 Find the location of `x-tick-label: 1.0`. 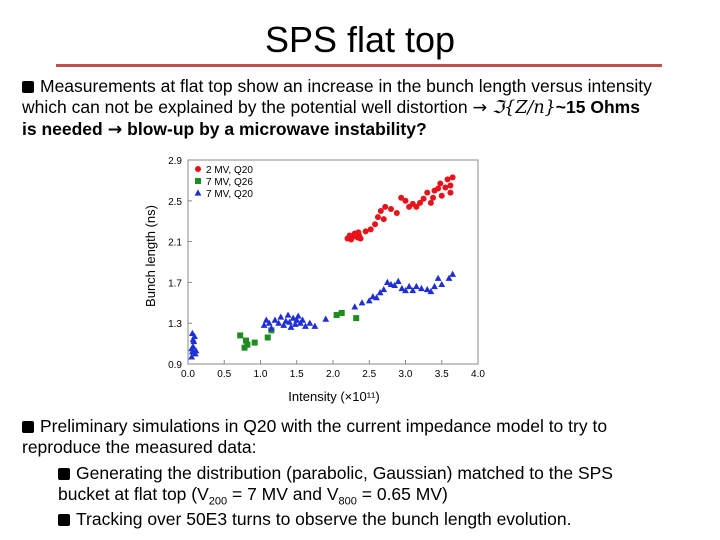

x-tick-label: 1.0 is located at coordinates (261, 374).